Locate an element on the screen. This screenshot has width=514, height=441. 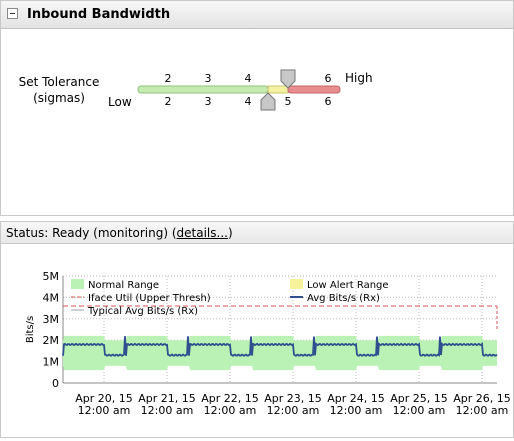
lower-tick-label: 2 is located at coordinates (168, 101).